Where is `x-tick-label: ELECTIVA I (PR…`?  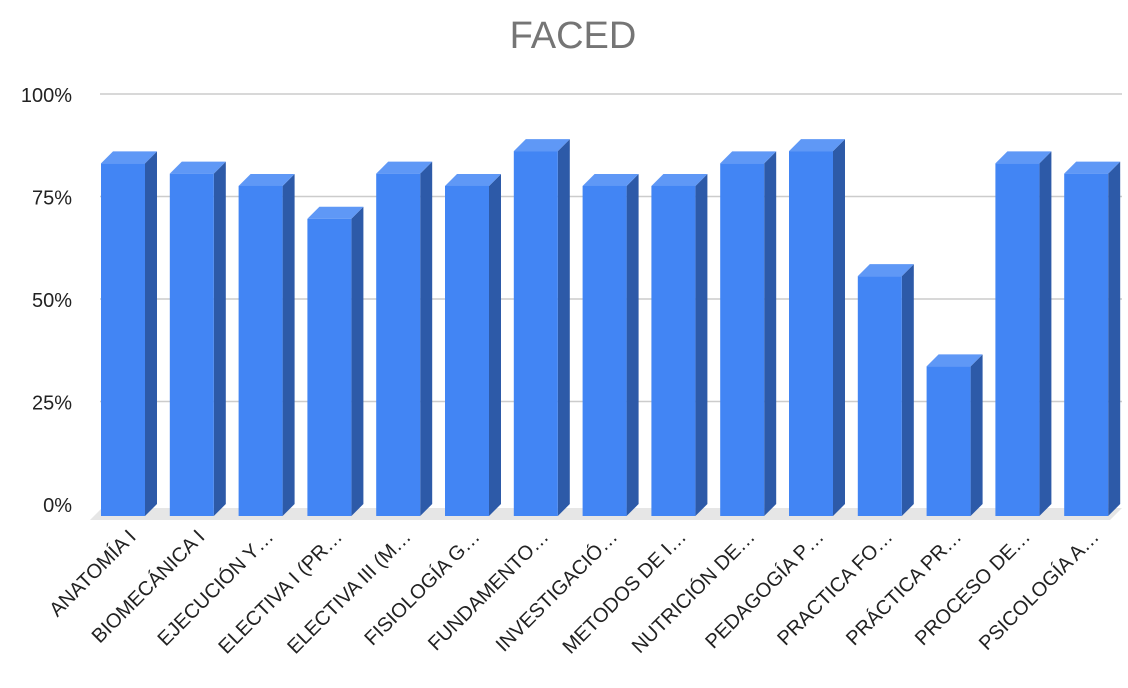 x-tick-label: ELECTIVA I (PR… is located at coordinates (281, 592).